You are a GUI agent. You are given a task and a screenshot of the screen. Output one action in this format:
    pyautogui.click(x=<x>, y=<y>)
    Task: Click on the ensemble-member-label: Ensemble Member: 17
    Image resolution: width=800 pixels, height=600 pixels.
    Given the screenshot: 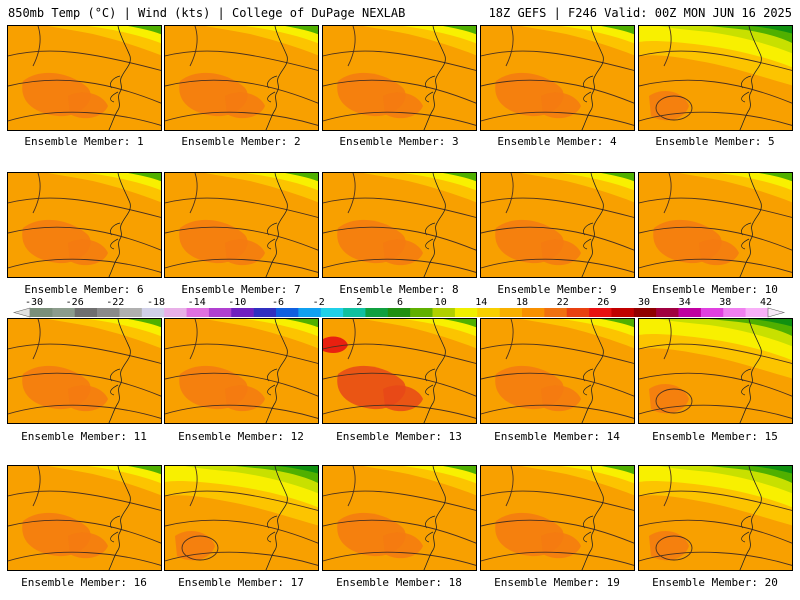 What is the action you would take?
    pyautogui.click(x=241, y=582)
    